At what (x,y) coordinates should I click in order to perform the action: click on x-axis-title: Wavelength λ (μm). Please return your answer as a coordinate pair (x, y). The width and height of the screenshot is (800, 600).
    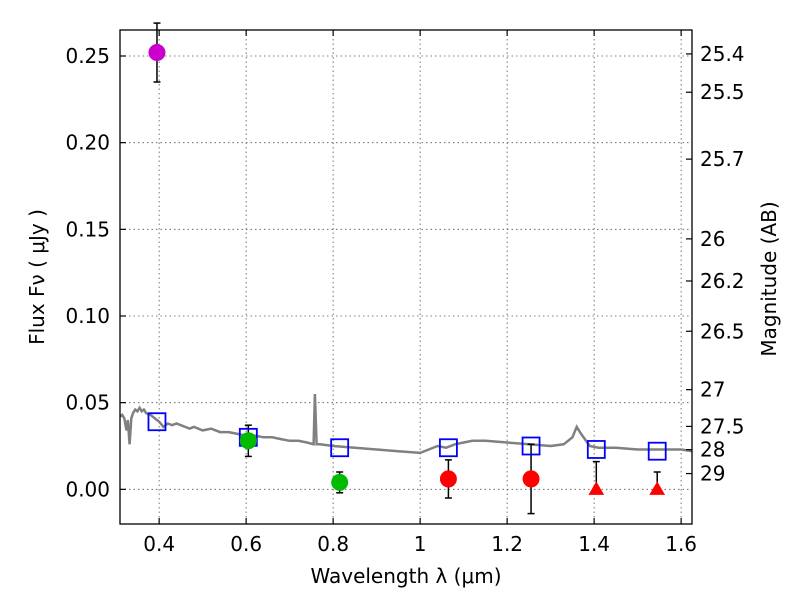
    Looking at the image, I should click on (405, 576).